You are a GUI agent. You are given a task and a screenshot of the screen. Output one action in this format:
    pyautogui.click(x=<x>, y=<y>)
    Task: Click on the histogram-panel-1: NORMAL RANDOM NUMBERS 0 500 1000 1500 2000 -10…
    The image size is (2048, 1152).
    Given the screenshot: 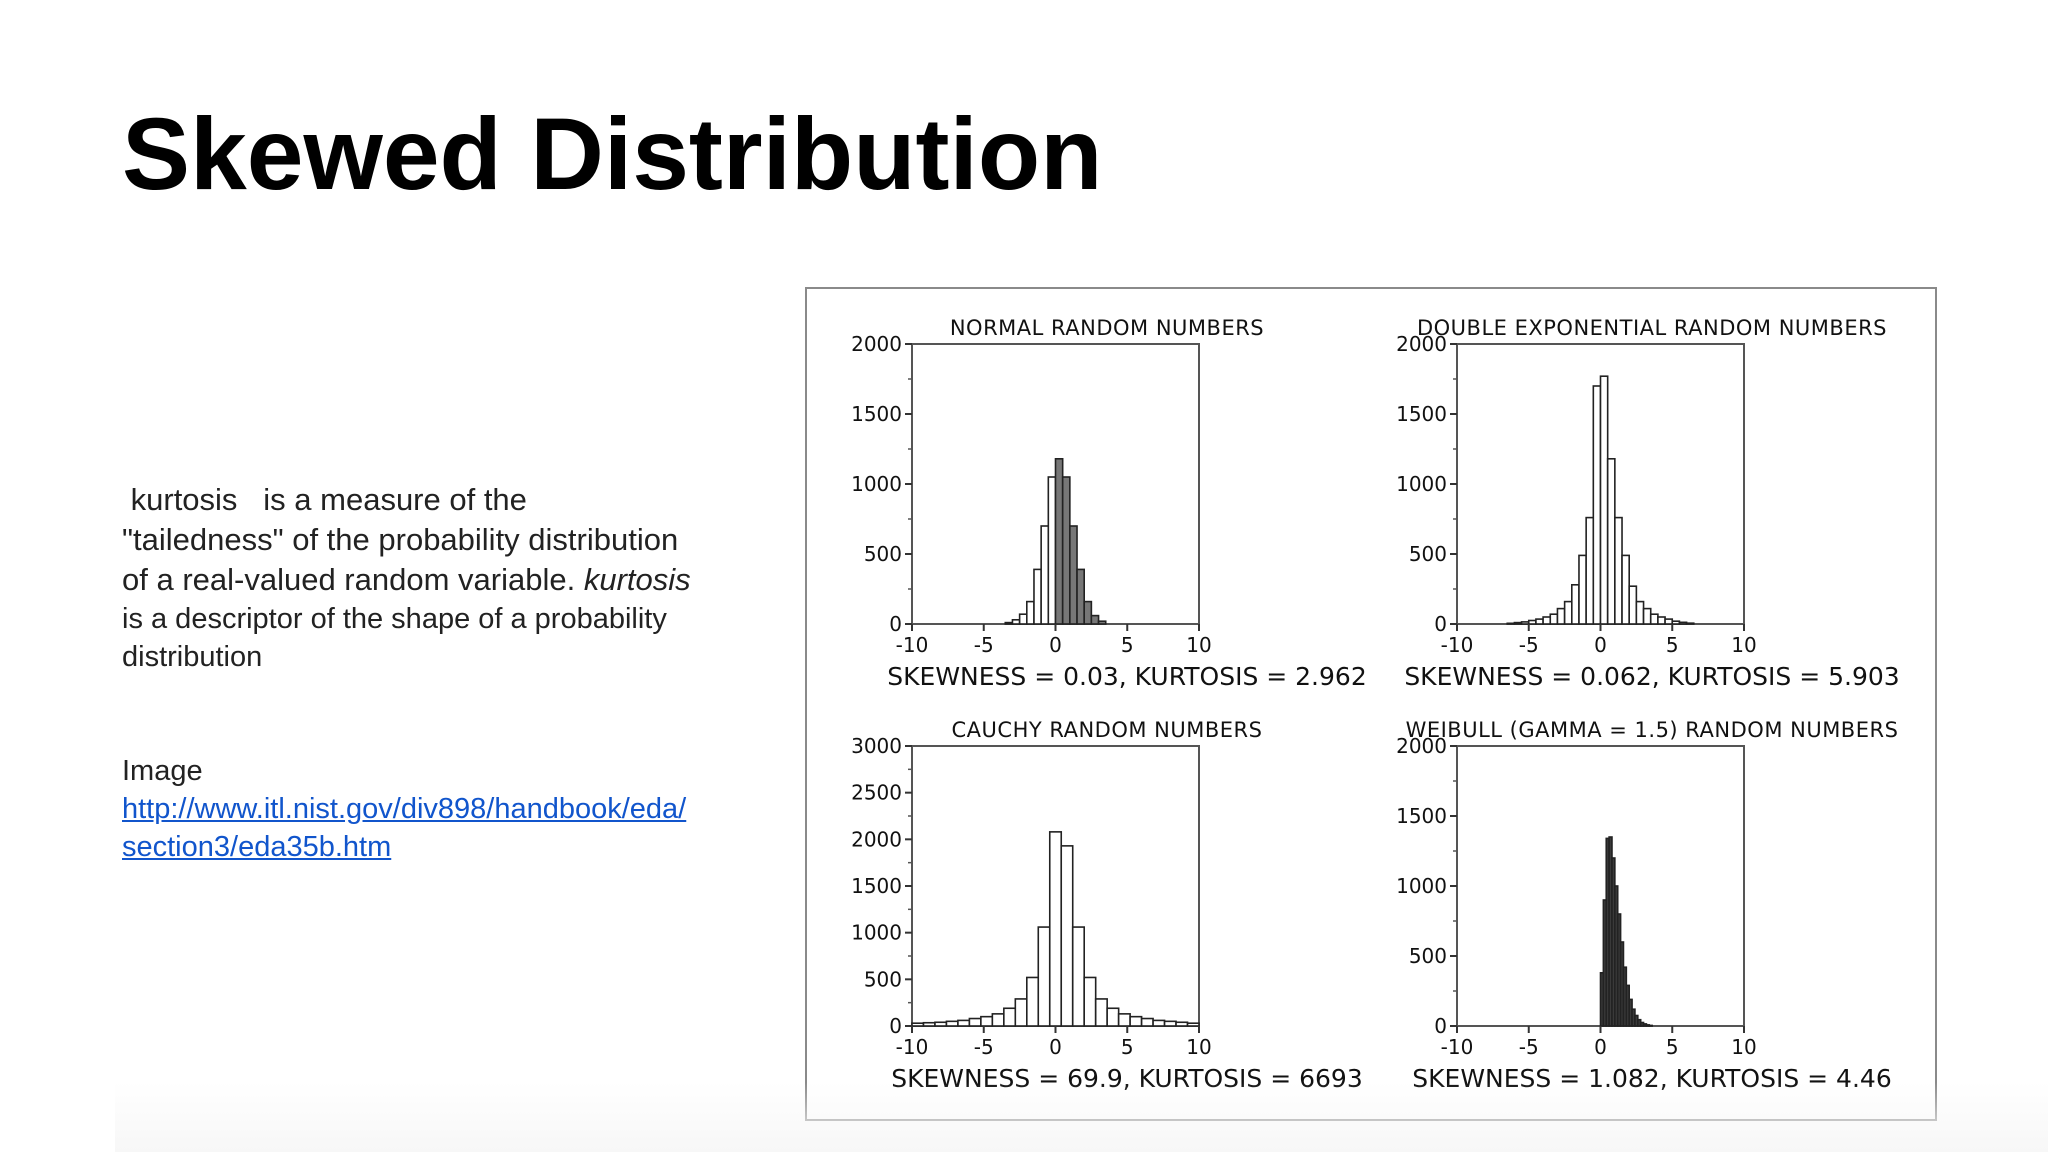 What is the action you would take?
    pyautogui.click(x=1109, y=503)
    